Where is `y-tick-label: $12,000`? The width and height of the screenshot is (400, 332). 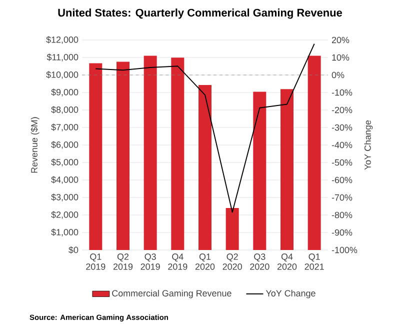
y-tick-label: $12,000 is located at coordinates (62, 40).